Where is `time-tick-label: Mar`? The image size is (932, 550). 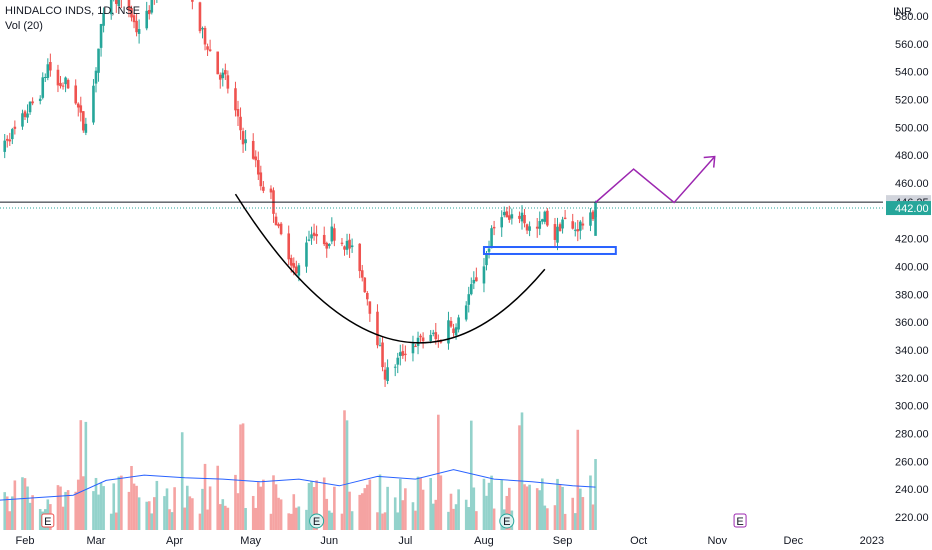 time-tick-label: Mar is located at coordinates (96, 541).